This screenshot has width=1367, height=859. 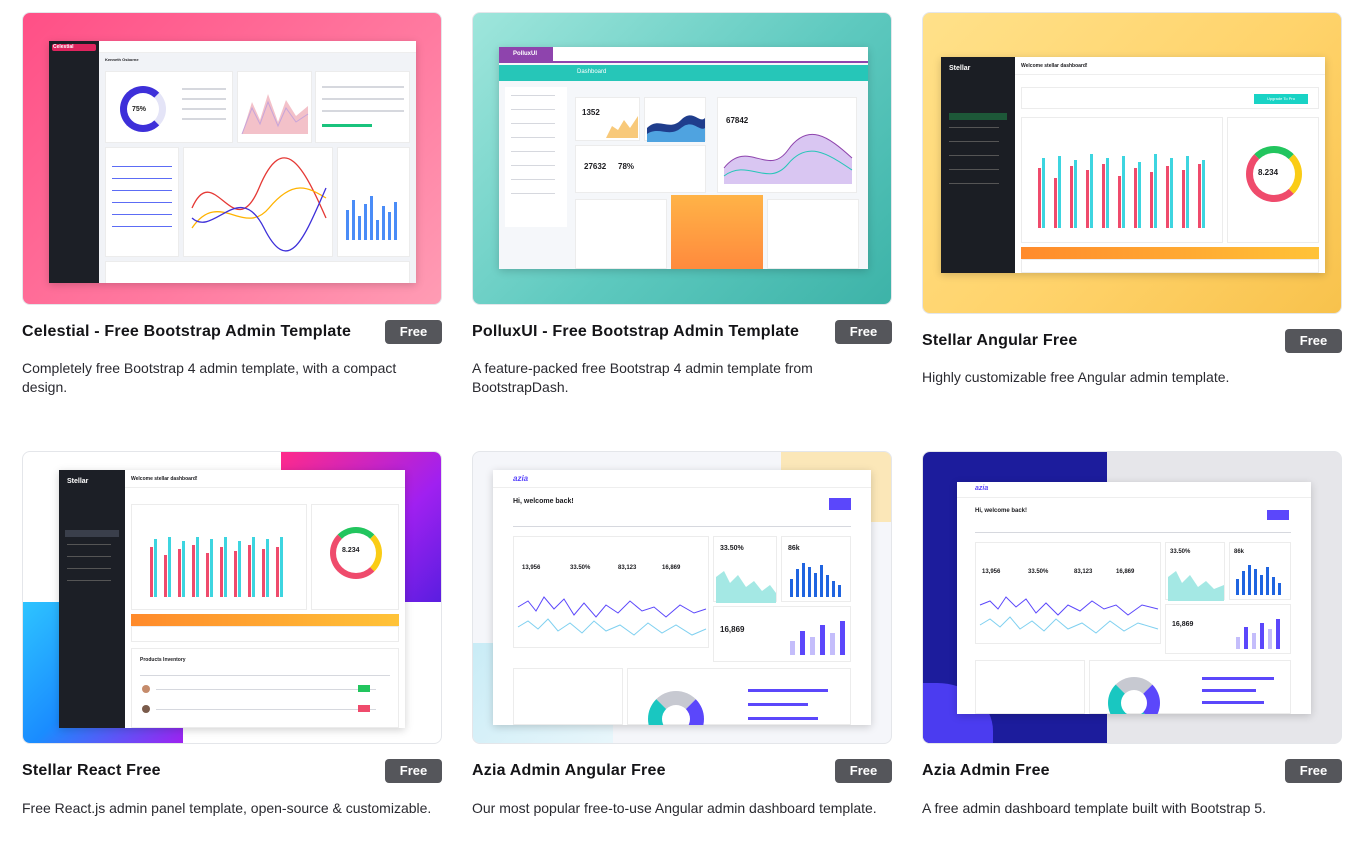 I want to click on preview-brand: PolluxUI, so click(x=525, y=54).